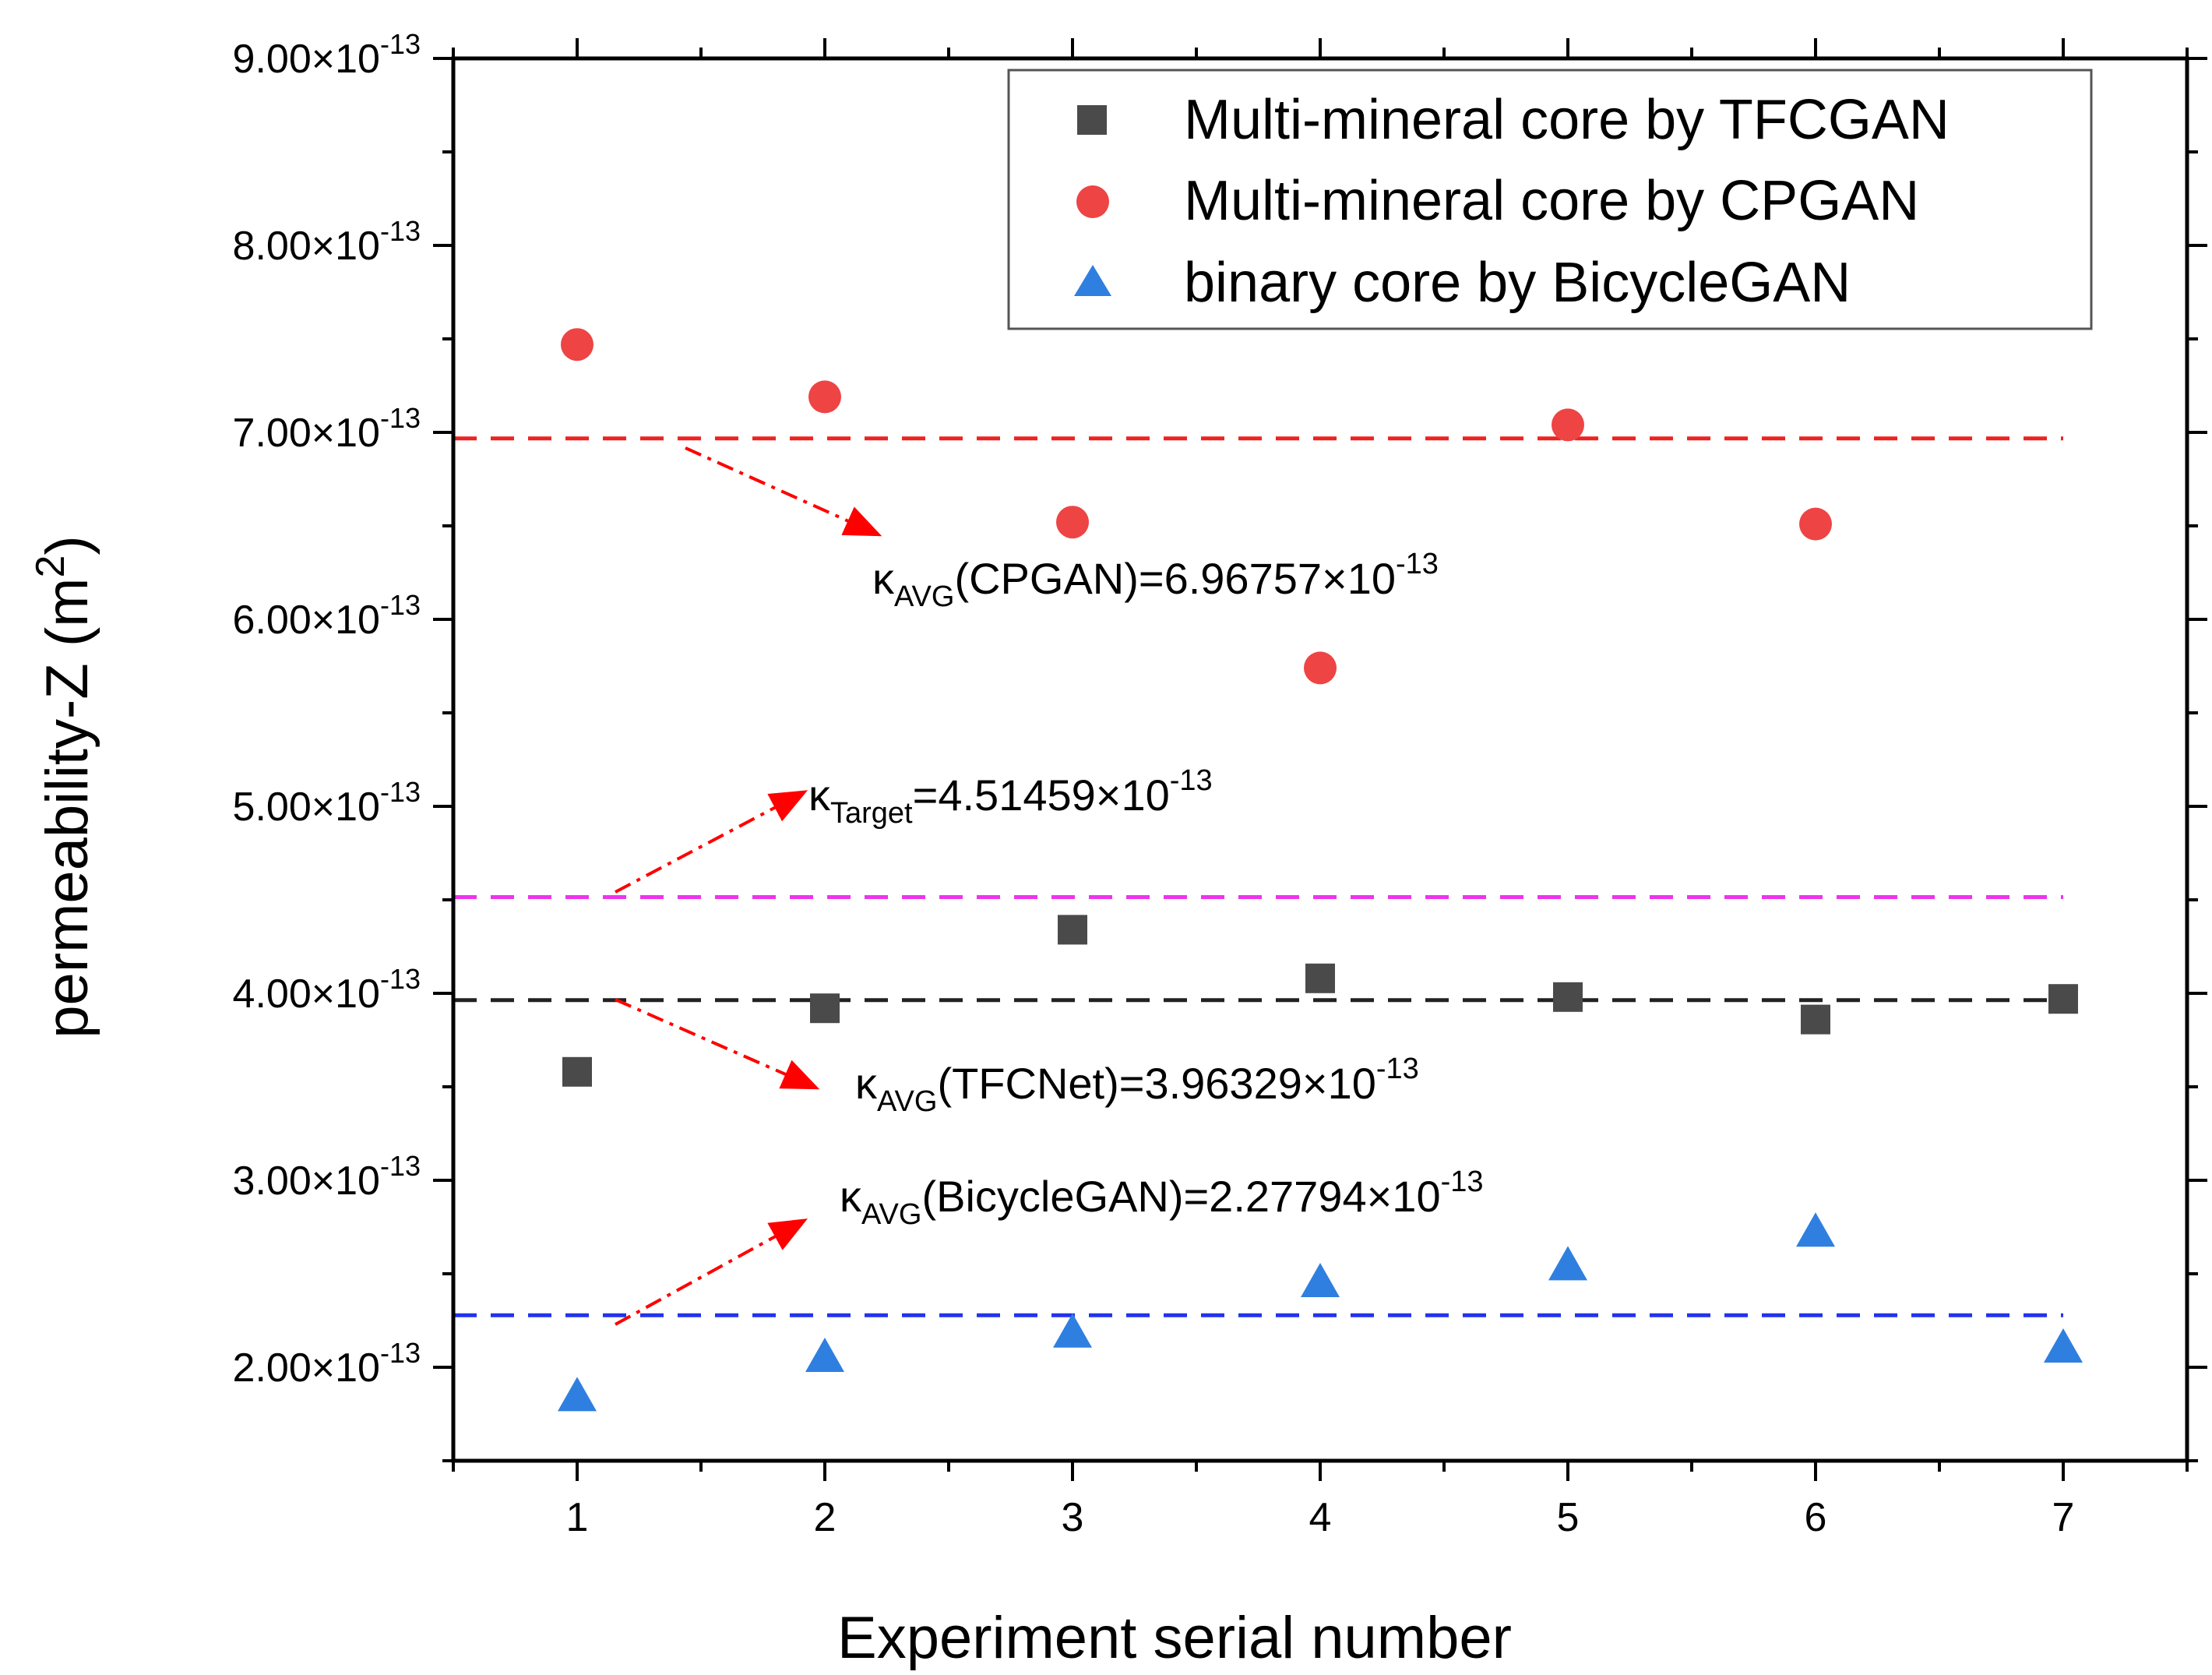  I want to click on y-tick-label: 2.00×10⁻¹³, so click(327, 1364).